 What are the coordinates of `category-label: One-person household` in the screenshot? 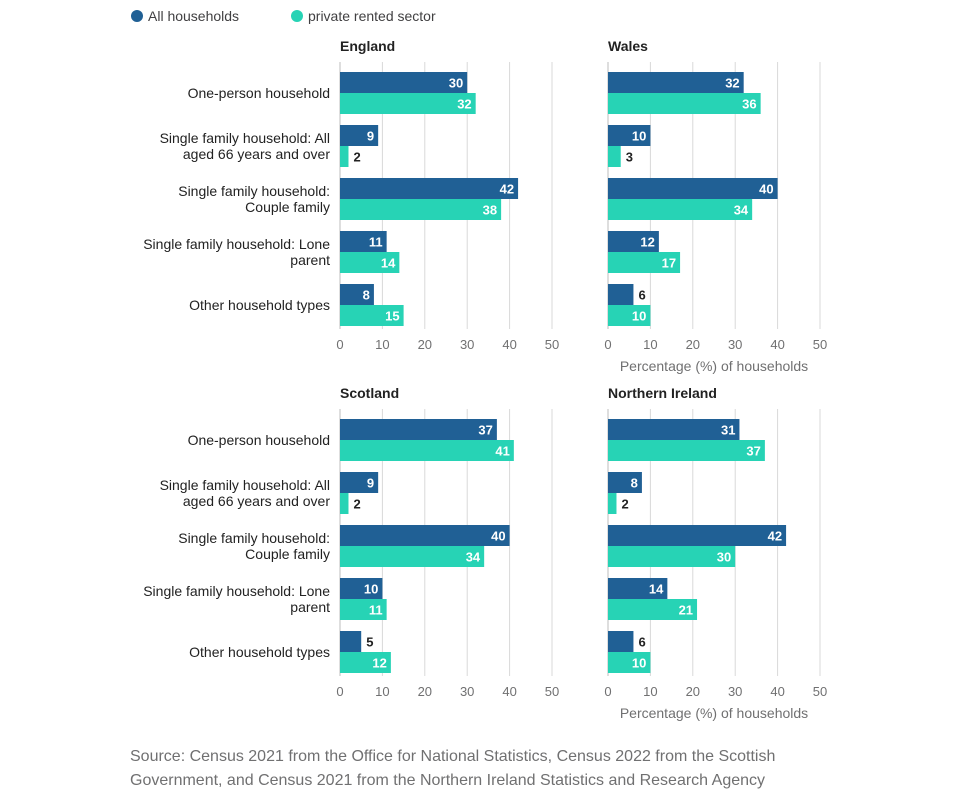 It's located at (259, 440).